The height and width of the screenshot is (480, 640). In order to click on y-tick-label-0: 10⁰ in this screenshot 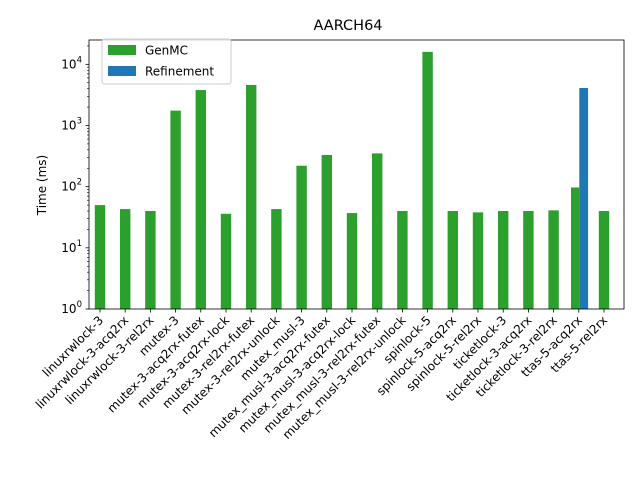, I will do `click(71, 308)`.